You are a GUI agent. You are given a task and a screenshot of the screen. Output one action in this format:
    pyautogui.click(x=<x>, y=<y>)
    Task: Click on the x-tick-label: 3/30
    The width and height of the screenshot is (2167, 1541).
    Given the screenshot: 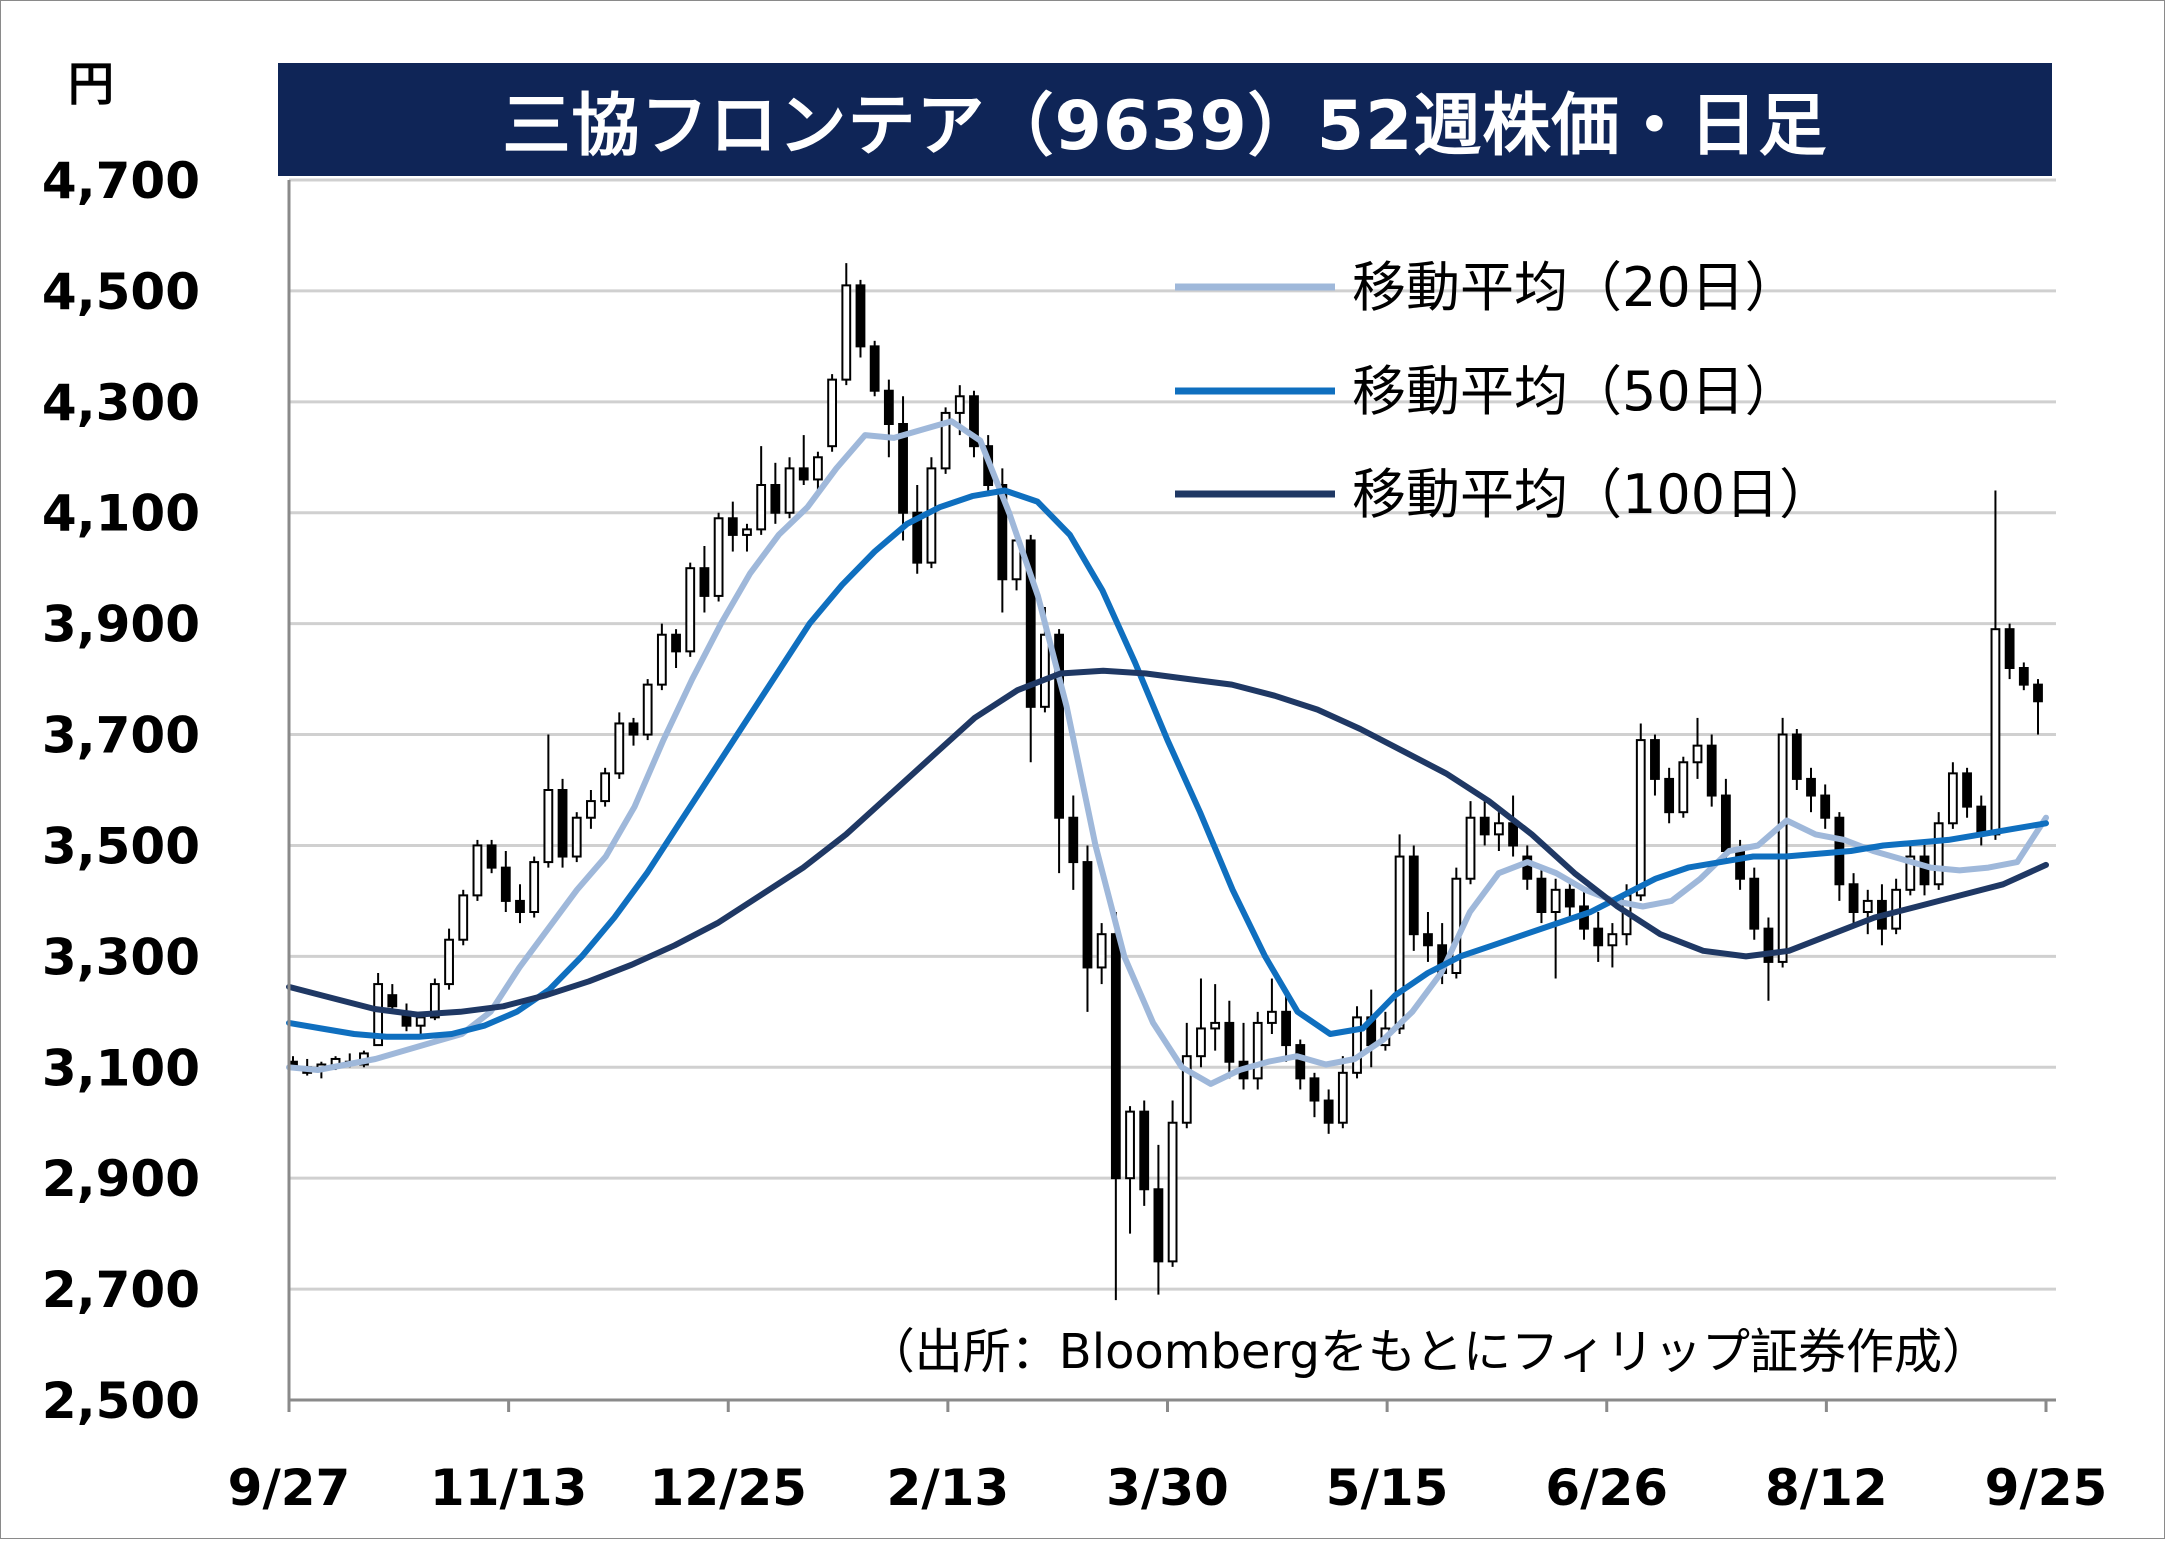 What is the action you would take?
    pyautogui.click(x=1167, y=1488)
    